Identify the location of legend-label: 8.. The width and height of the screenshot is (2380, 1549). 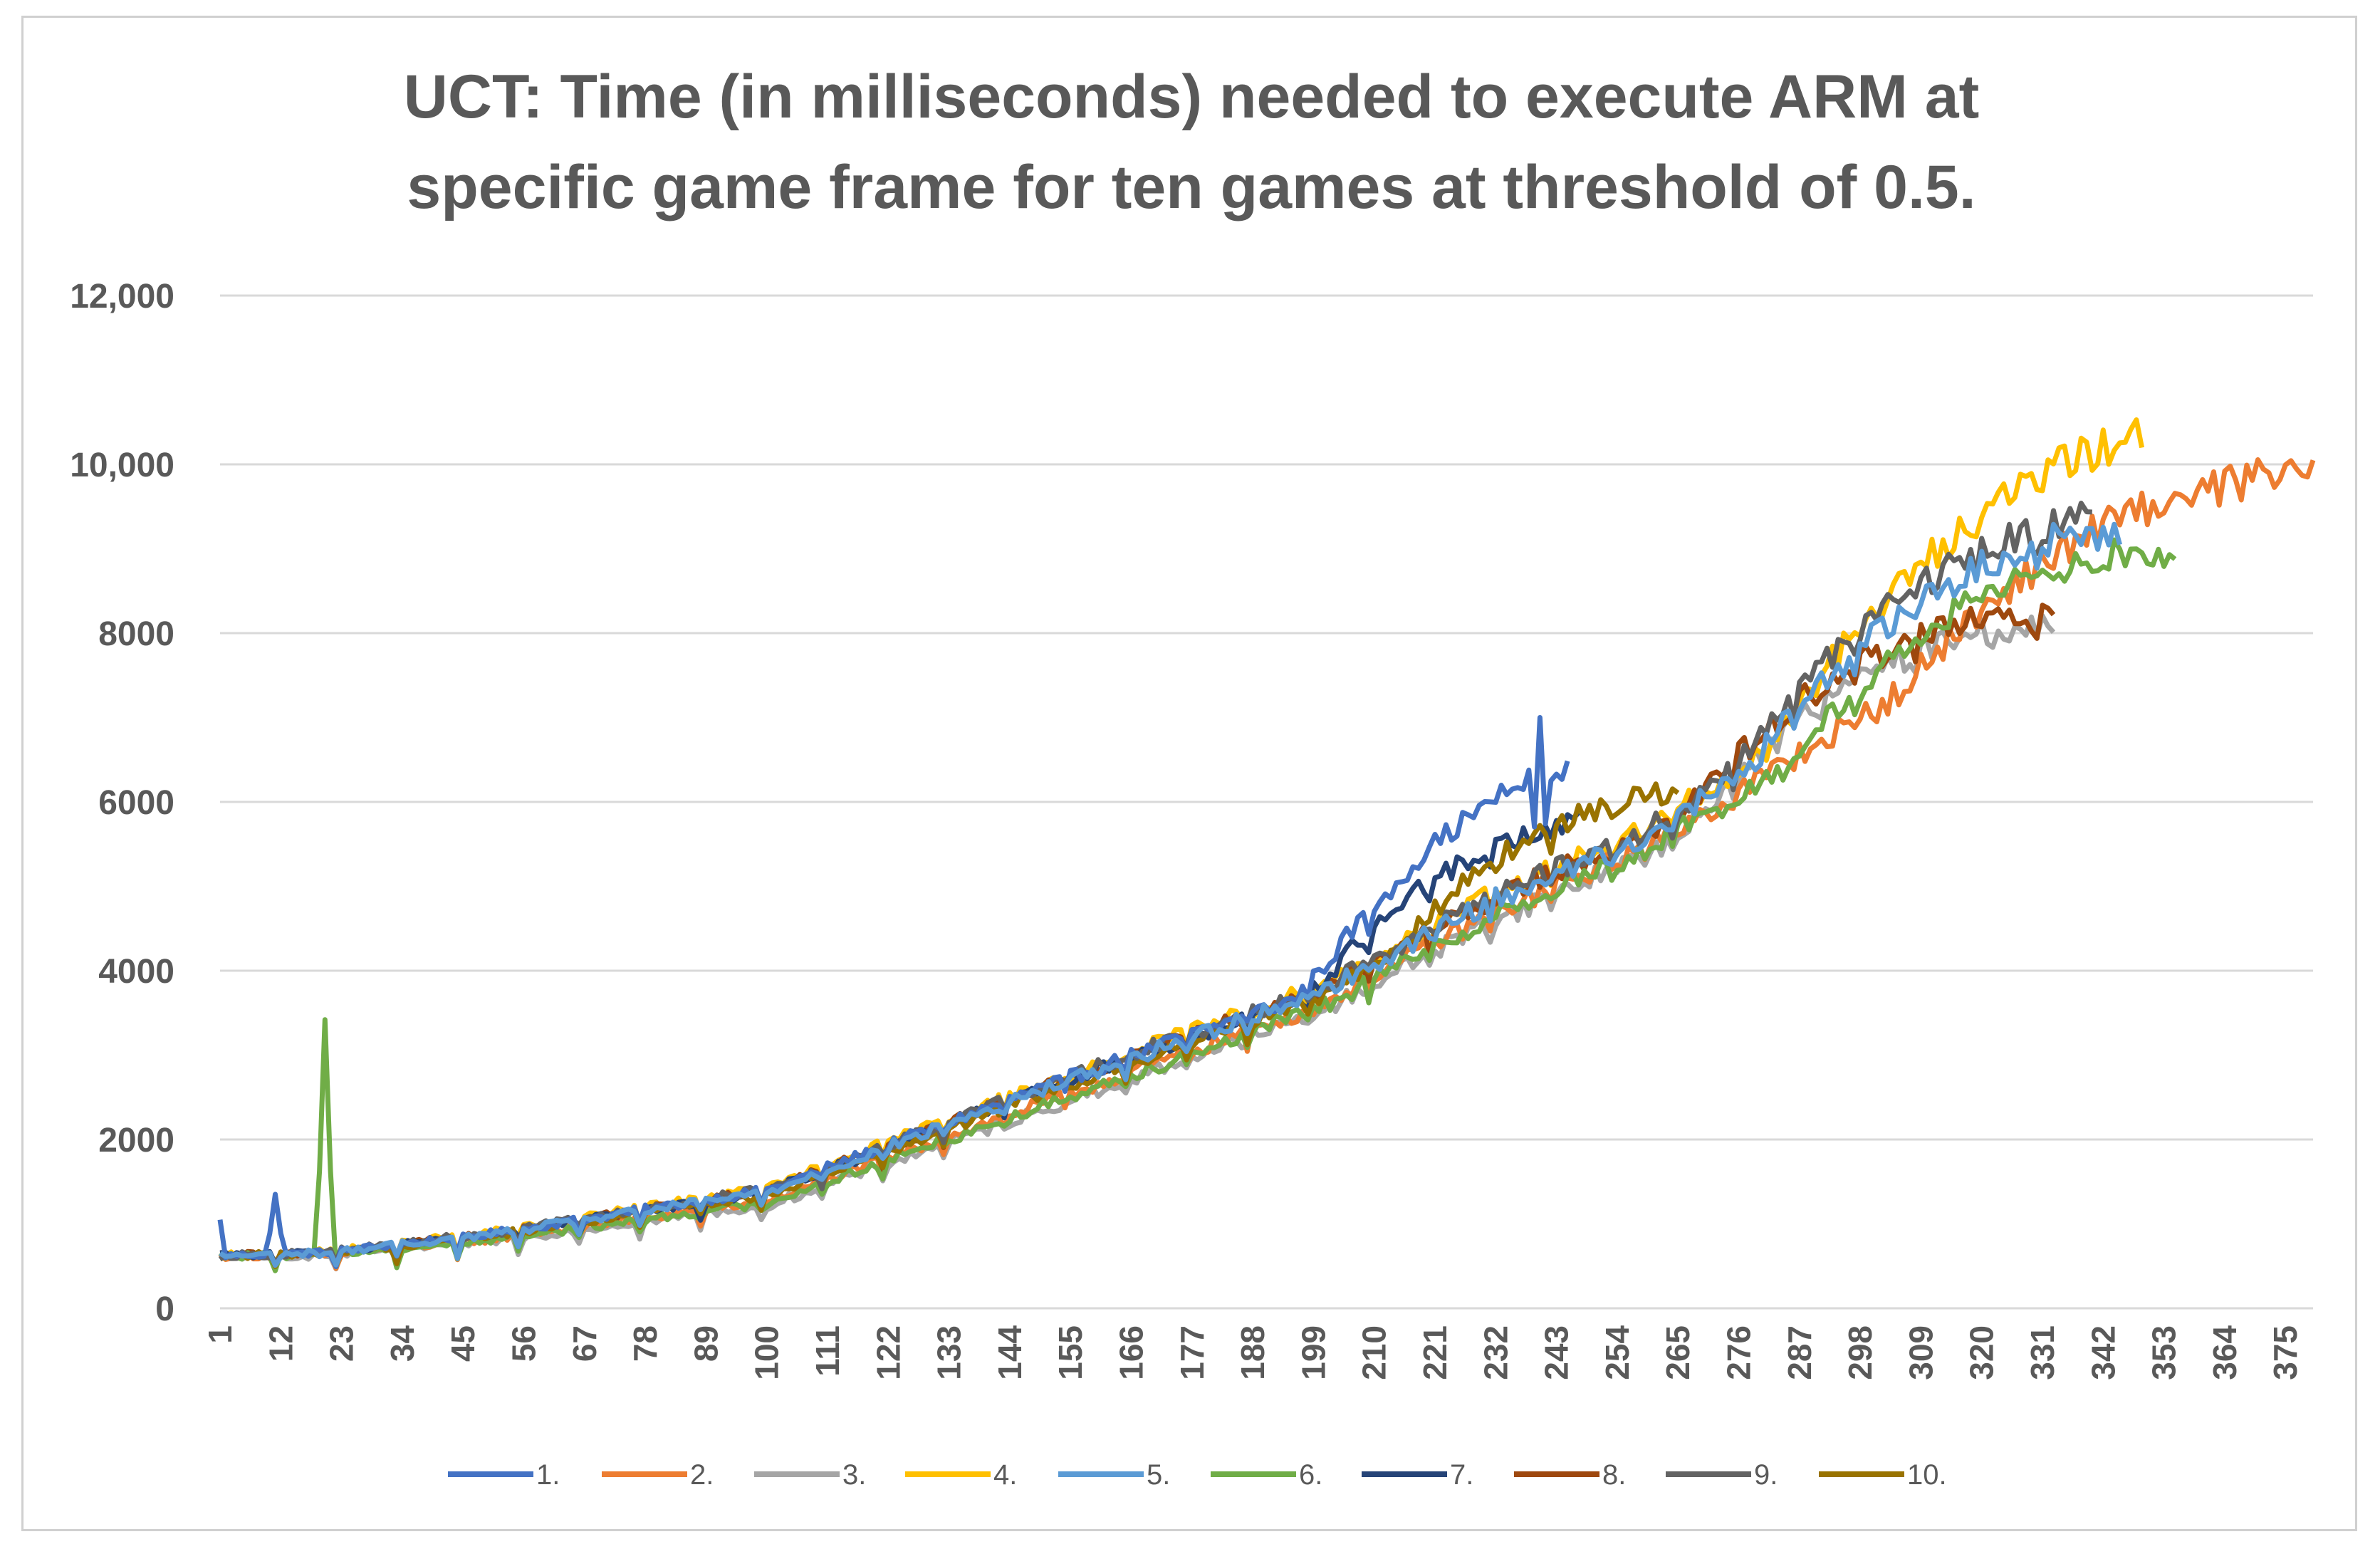
(1614, 1475).